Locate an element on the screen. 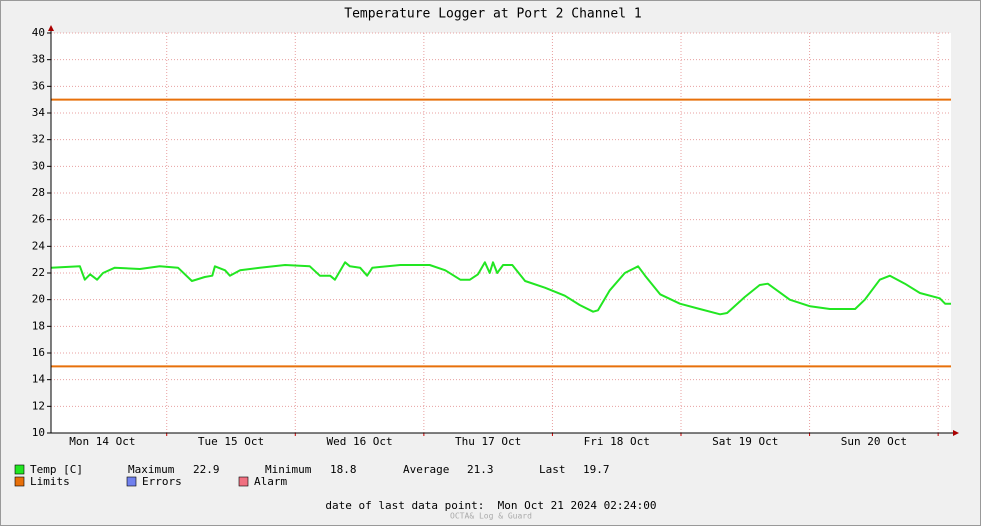 Image resolution: width=981 pixels, height=526 pixels. y-tick-label: 14 is located at coordinates (39, 379).